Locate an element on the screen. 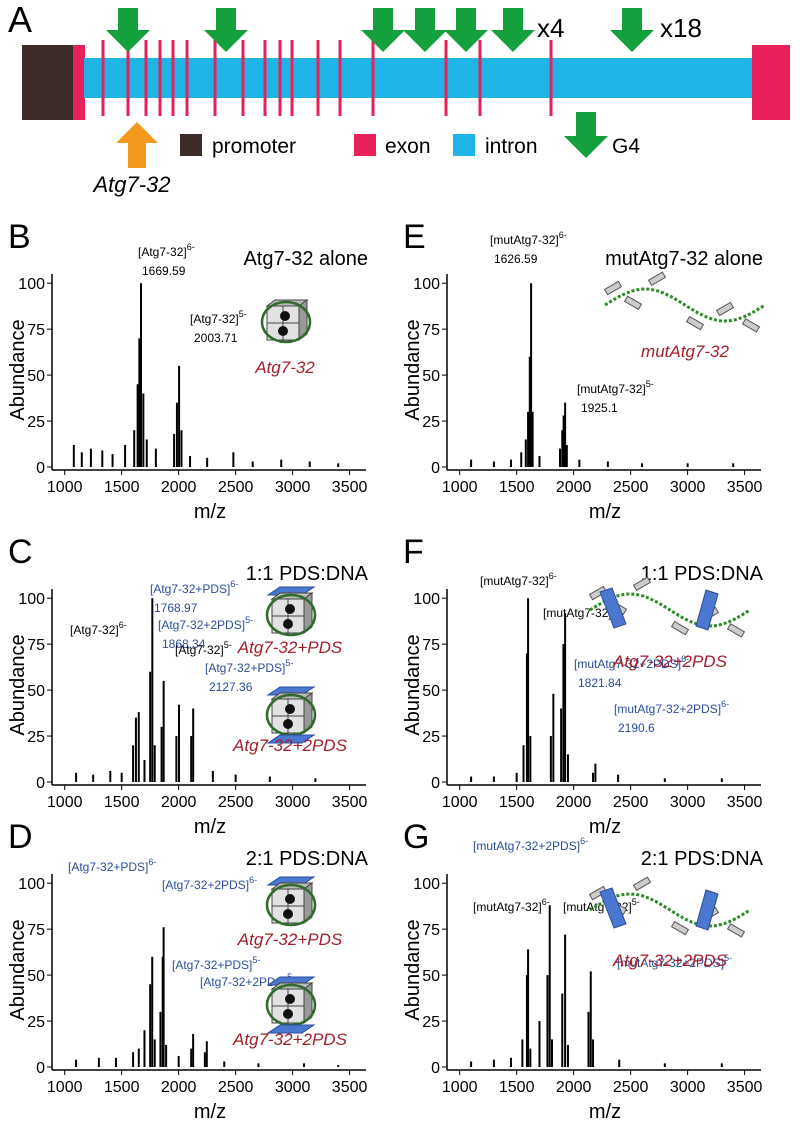 This screenshot has width=800, height=1135. inset-label: Atg7-32 is located at coordinates (284, 367).